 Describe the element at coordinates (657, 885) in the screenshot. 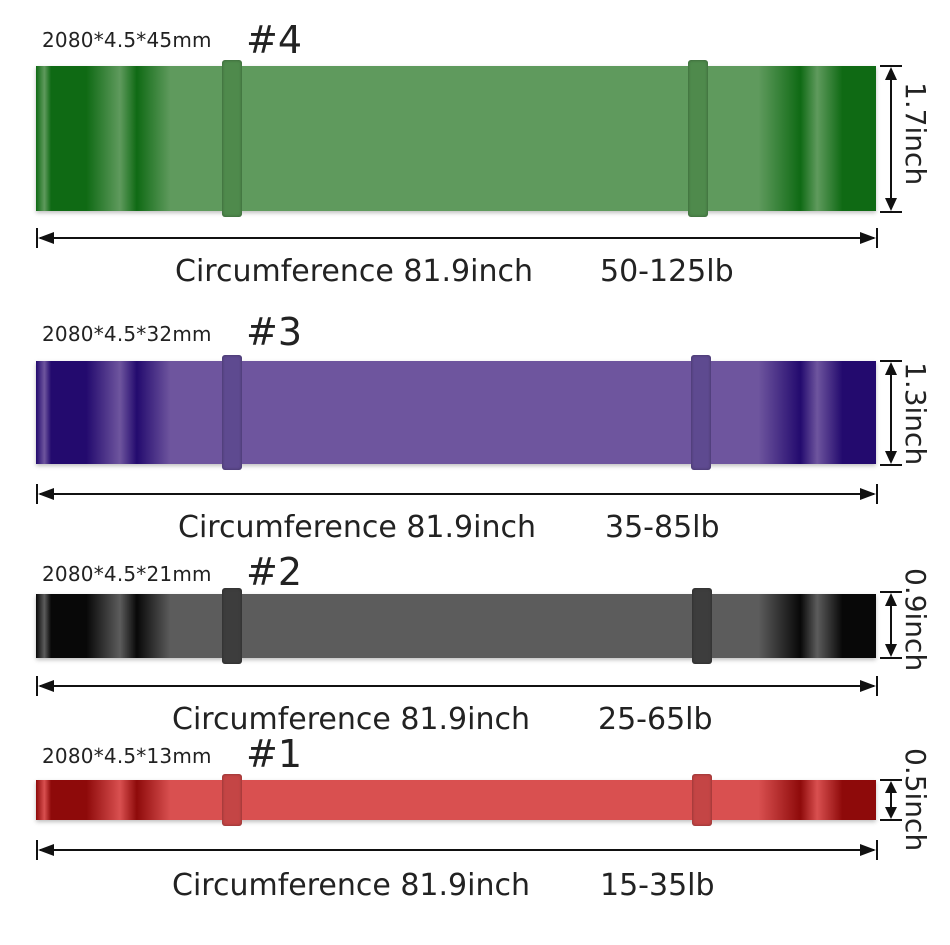

I see `resistance-label: 15-35lb` at that location.